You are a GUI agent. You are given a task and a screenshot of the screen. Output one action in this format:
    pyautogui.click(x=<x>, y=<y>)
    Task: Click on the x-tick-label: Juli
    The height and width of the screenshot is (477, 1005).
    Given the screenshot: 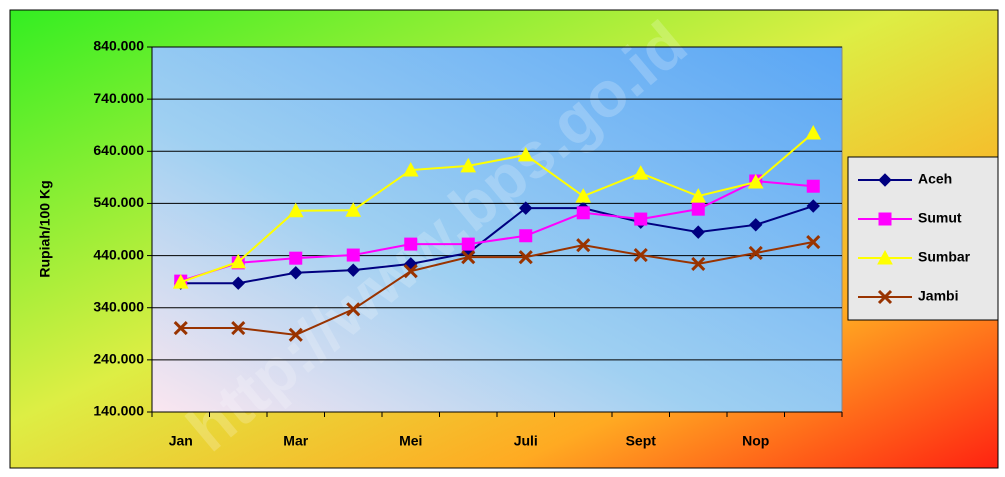 What is the action you would take?
    pyautogui.click(x=526, y=441)
    